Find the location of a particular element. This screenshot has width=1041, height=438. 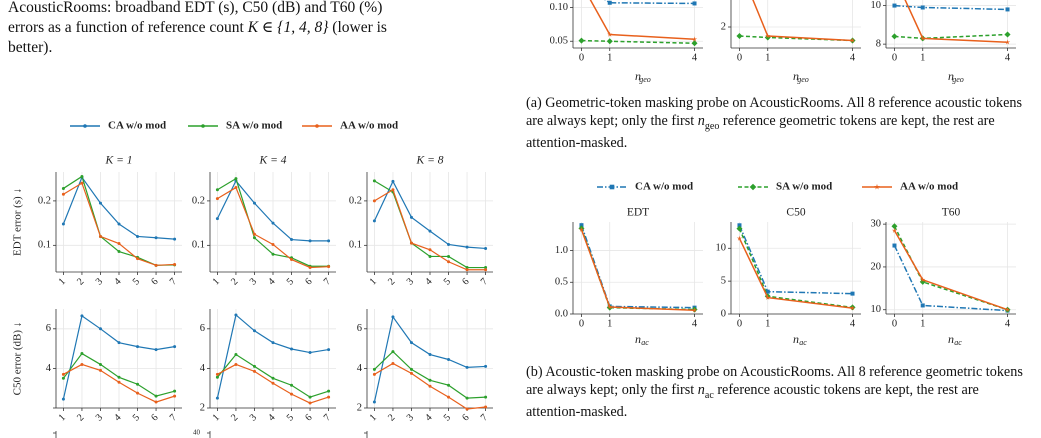

x-tick-label: 6 is located at coordinates (465, 417).